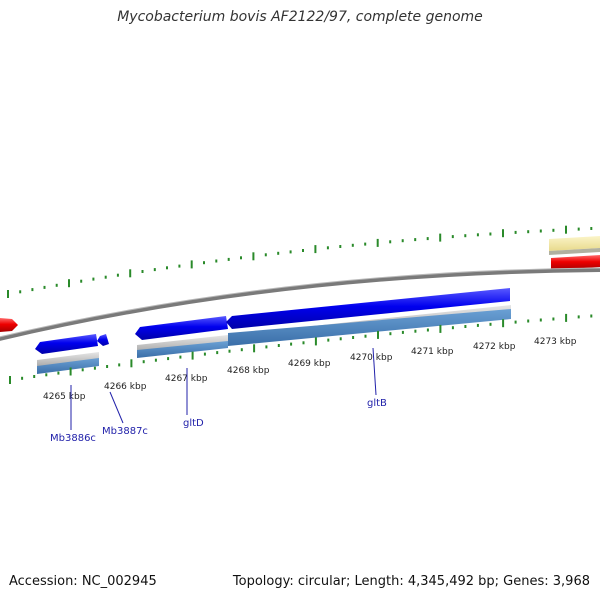 Image resolution: width=600 pixels, height=600 pixels. Describe the element at coordinates (193, 423) in the screenshot. I see `gene-label-gltd: gltD` at that location.